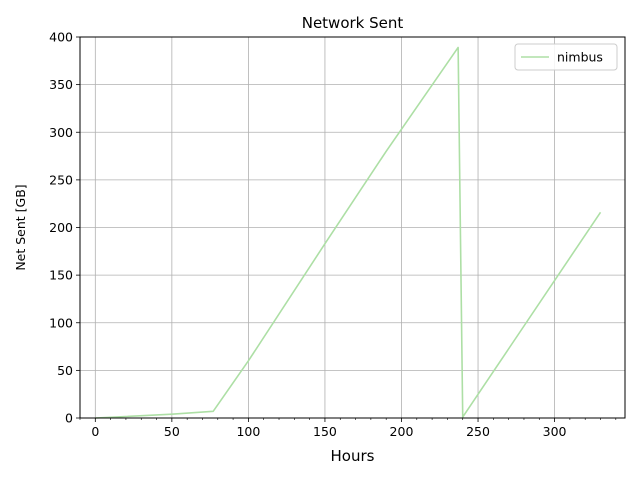  I want to click on x-axis-label: Hours, so click(353, 456).